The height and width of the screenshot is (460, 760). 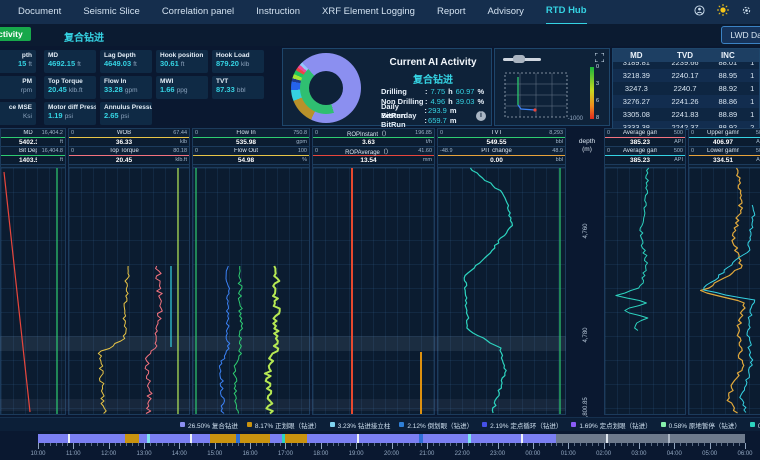 I want to click on nav-item-advisory: Advisory, so click(x=505, y=11).